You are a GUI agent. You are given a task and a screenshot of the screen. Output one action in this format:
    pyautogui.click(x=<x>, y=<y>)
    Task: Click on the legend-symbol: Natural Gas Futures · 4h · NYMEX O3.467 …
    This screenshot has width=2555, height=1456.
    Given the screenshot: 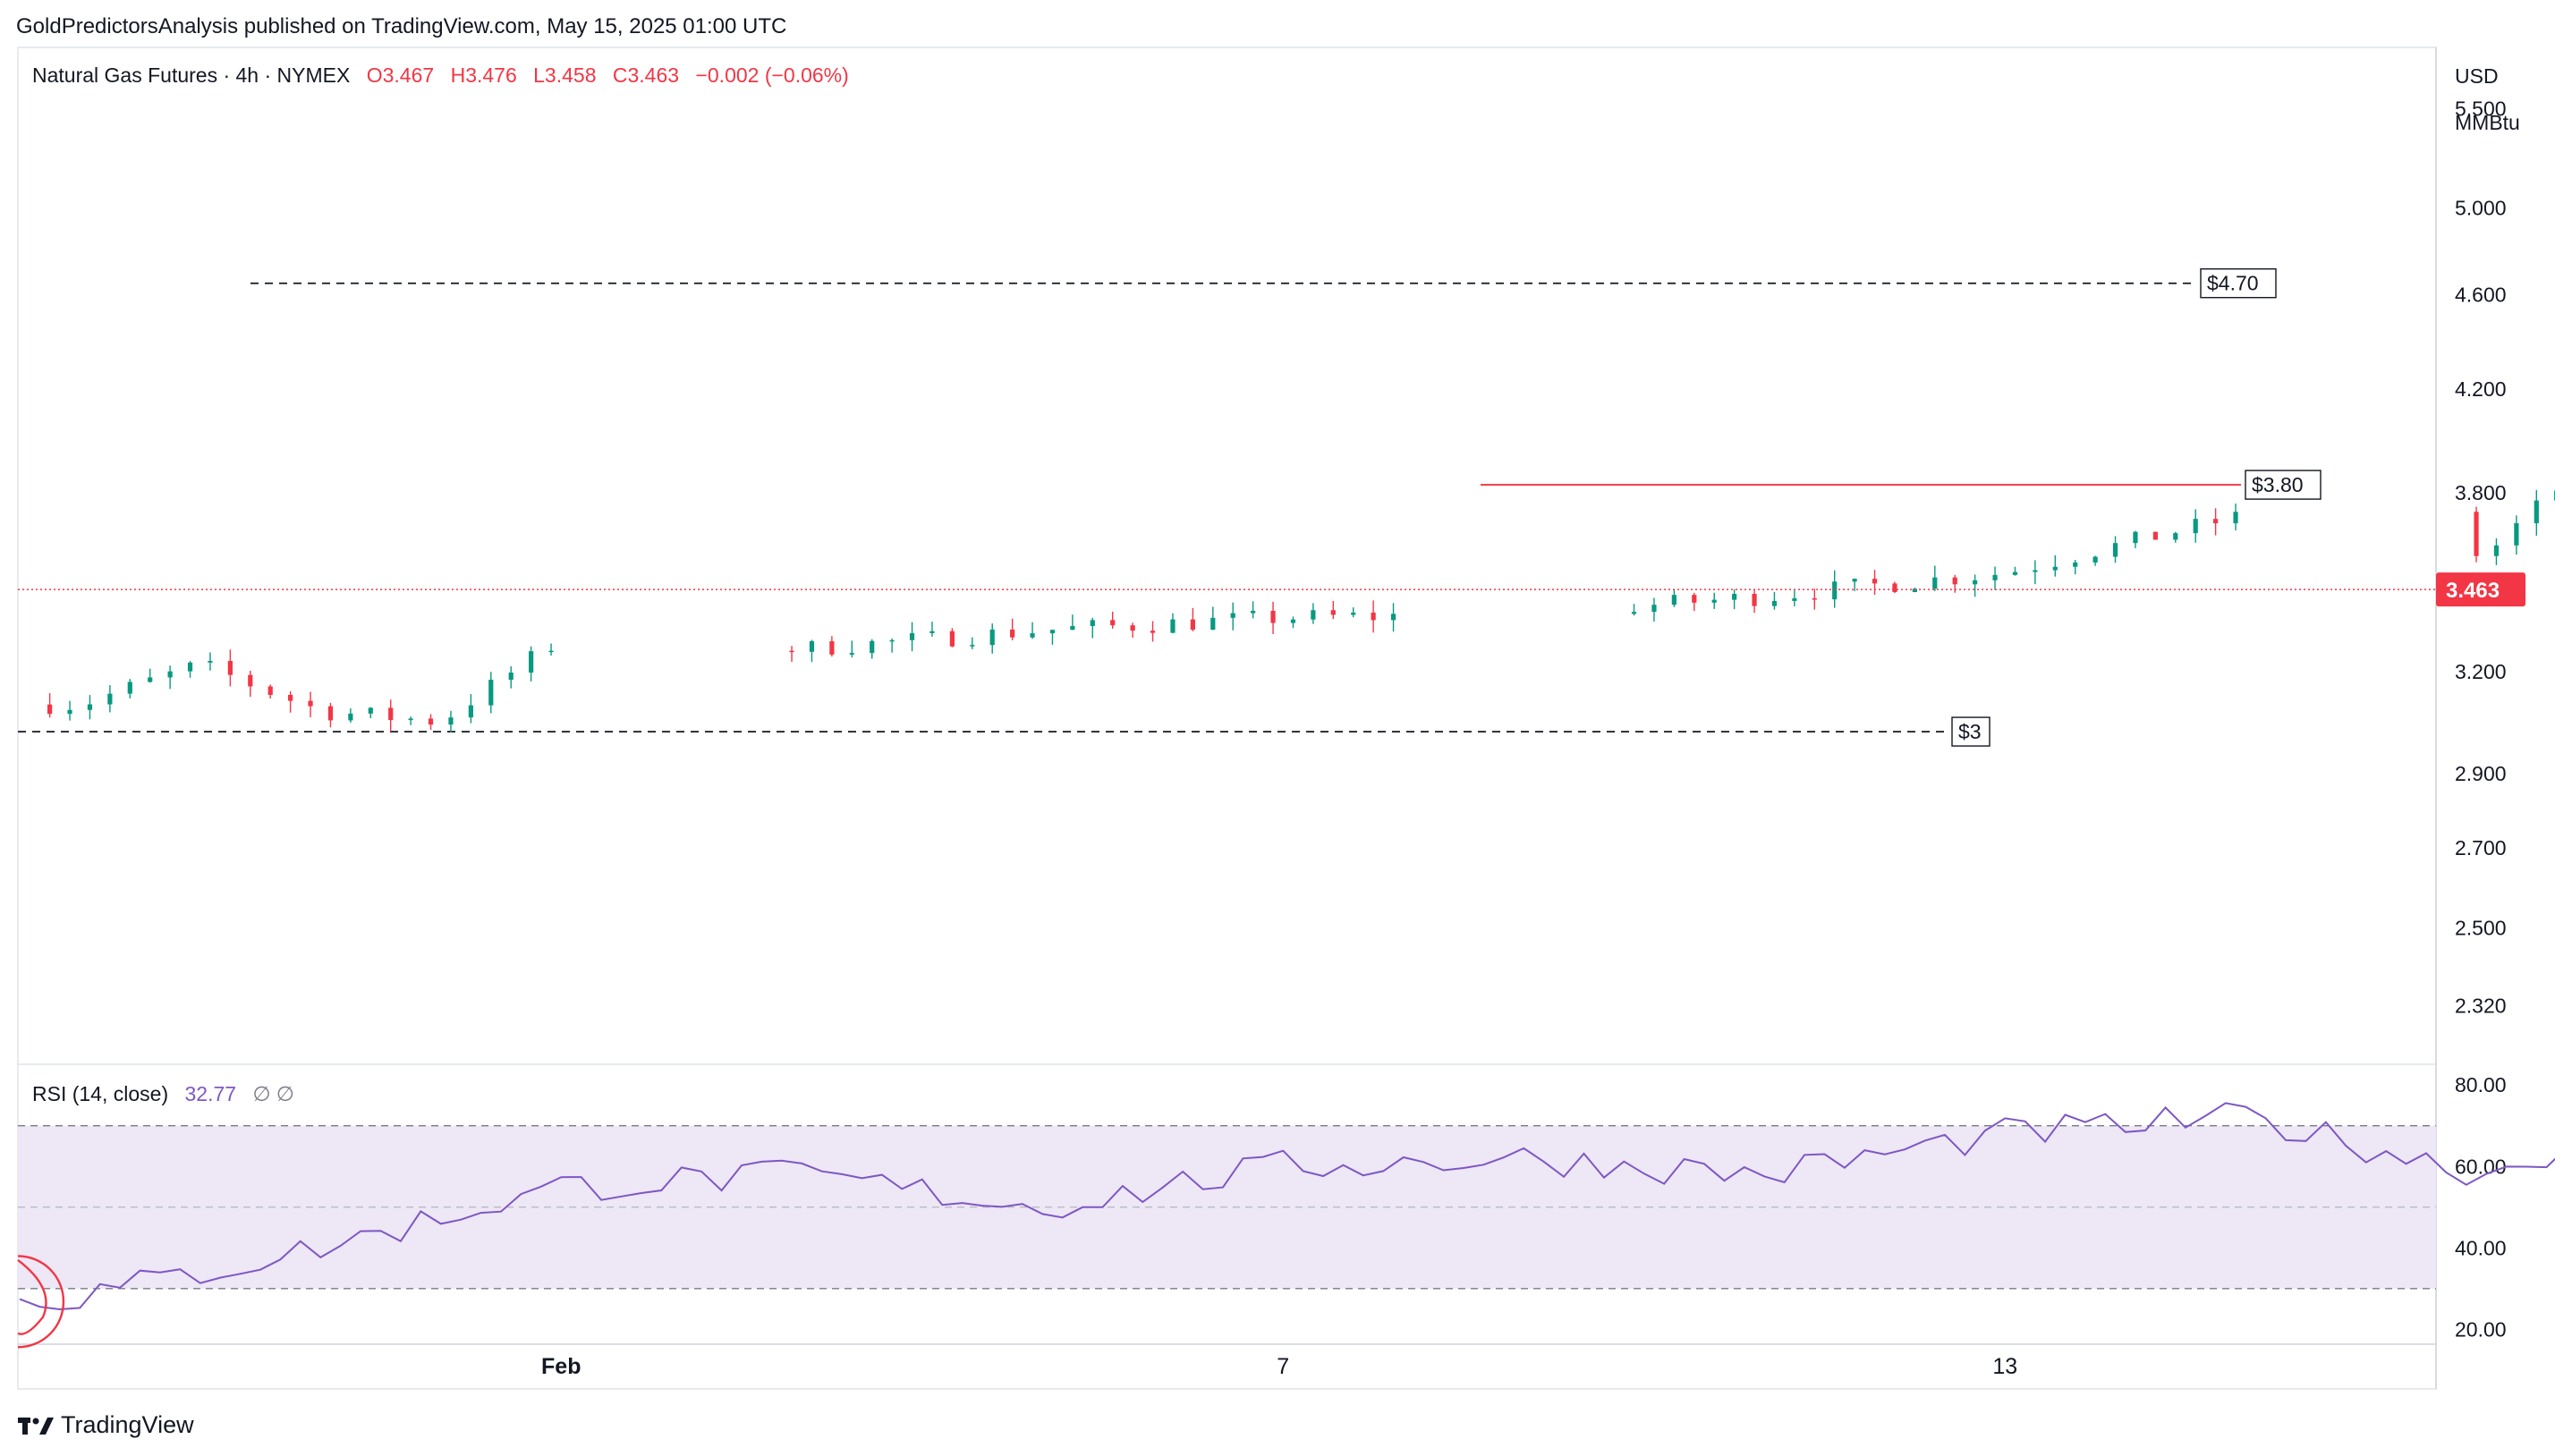 What is the action you would take?
    pyautogui.click(x=441, y=75)
    